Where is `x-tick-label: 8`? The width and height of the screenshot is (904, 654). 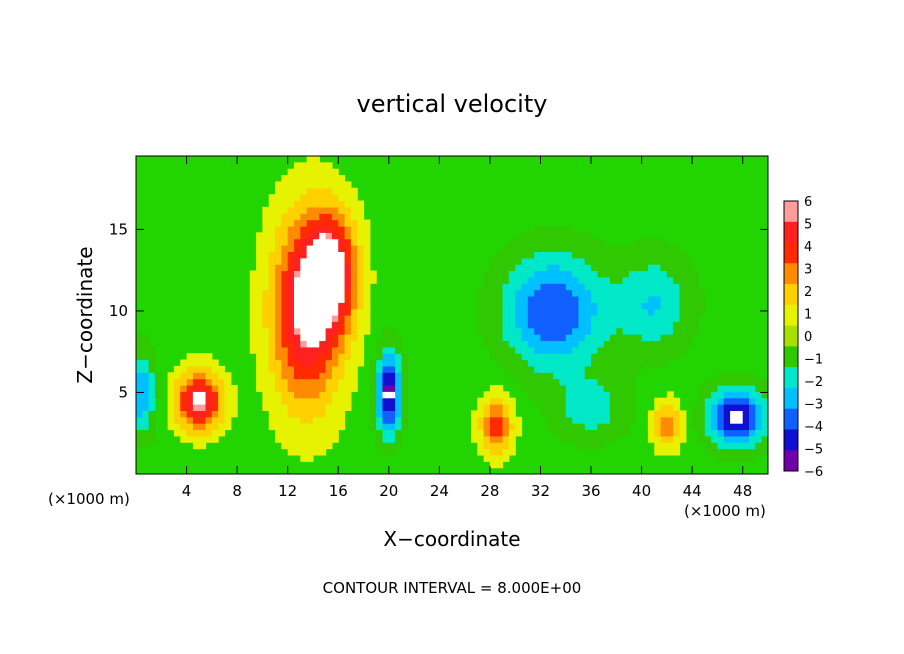
x-tick-label: 8 is located at coordinates (237, 491).